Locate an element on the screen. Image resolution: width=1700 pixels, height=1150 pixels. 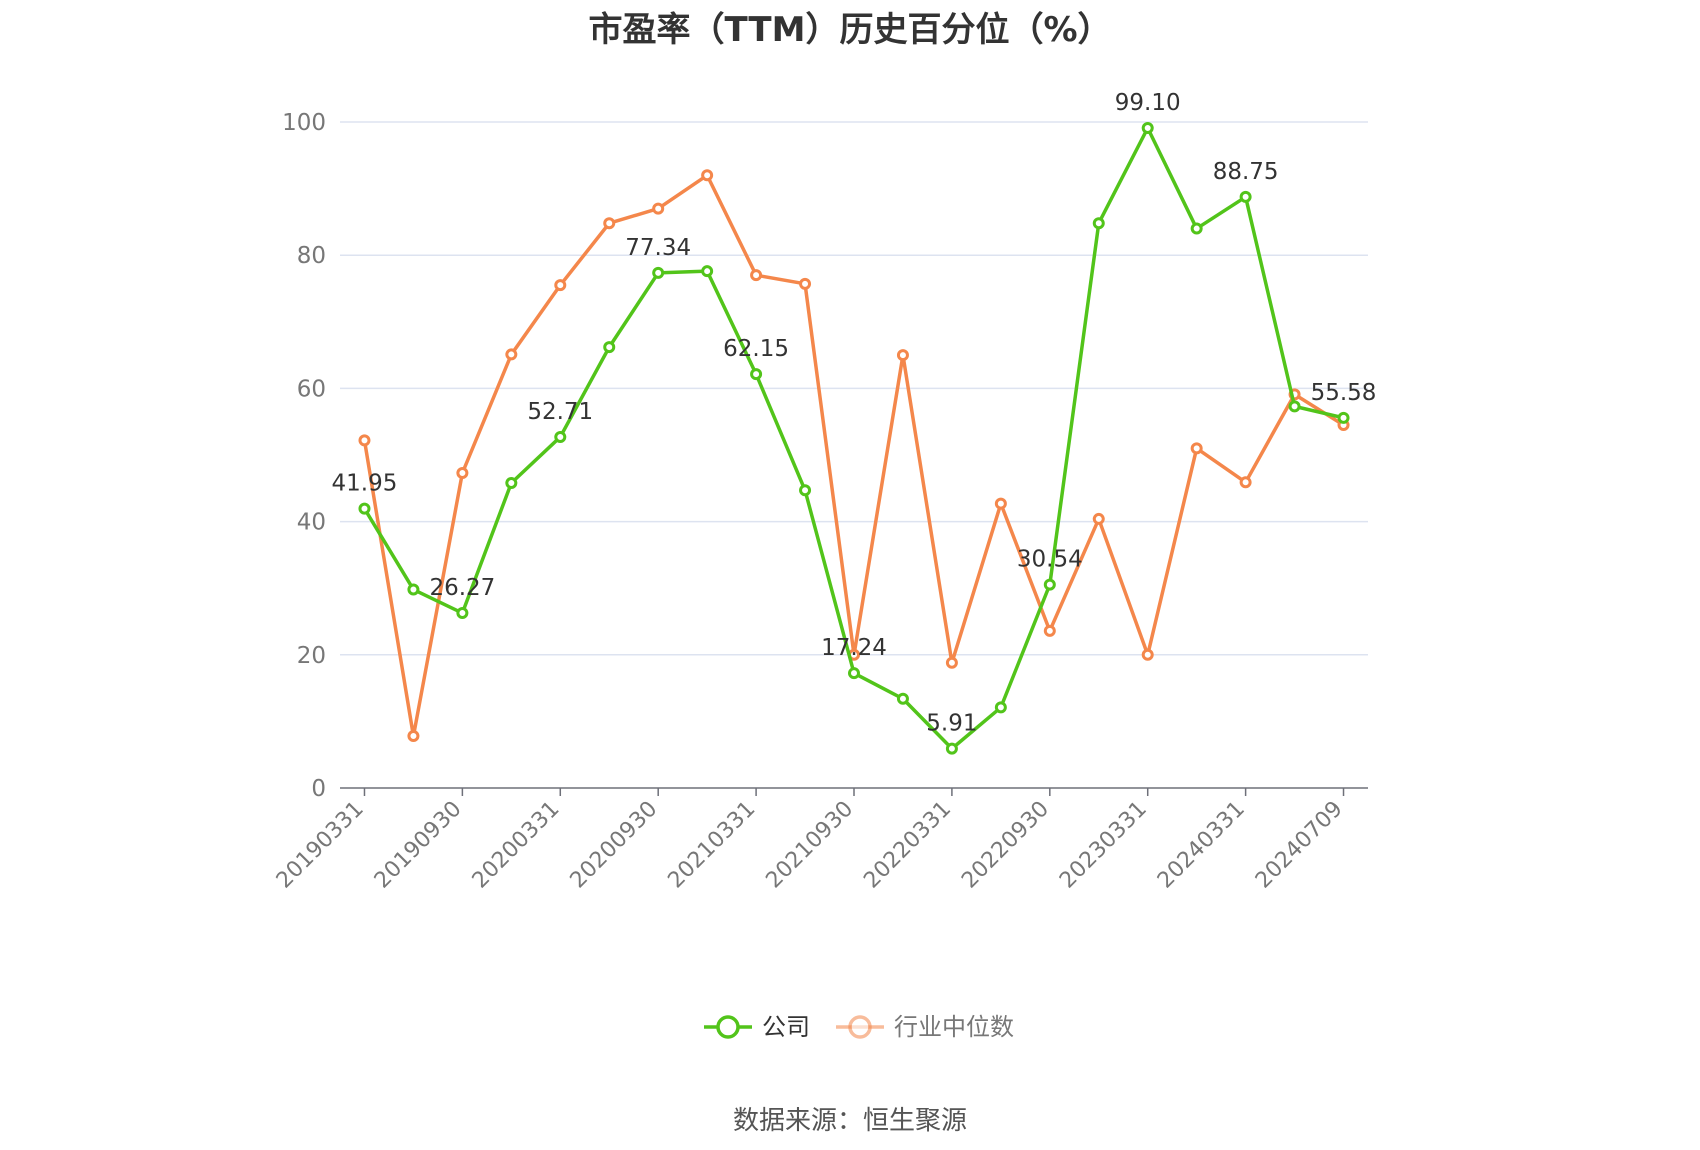
x-tick-label: 20200331 is located at coordinates (516, 845).